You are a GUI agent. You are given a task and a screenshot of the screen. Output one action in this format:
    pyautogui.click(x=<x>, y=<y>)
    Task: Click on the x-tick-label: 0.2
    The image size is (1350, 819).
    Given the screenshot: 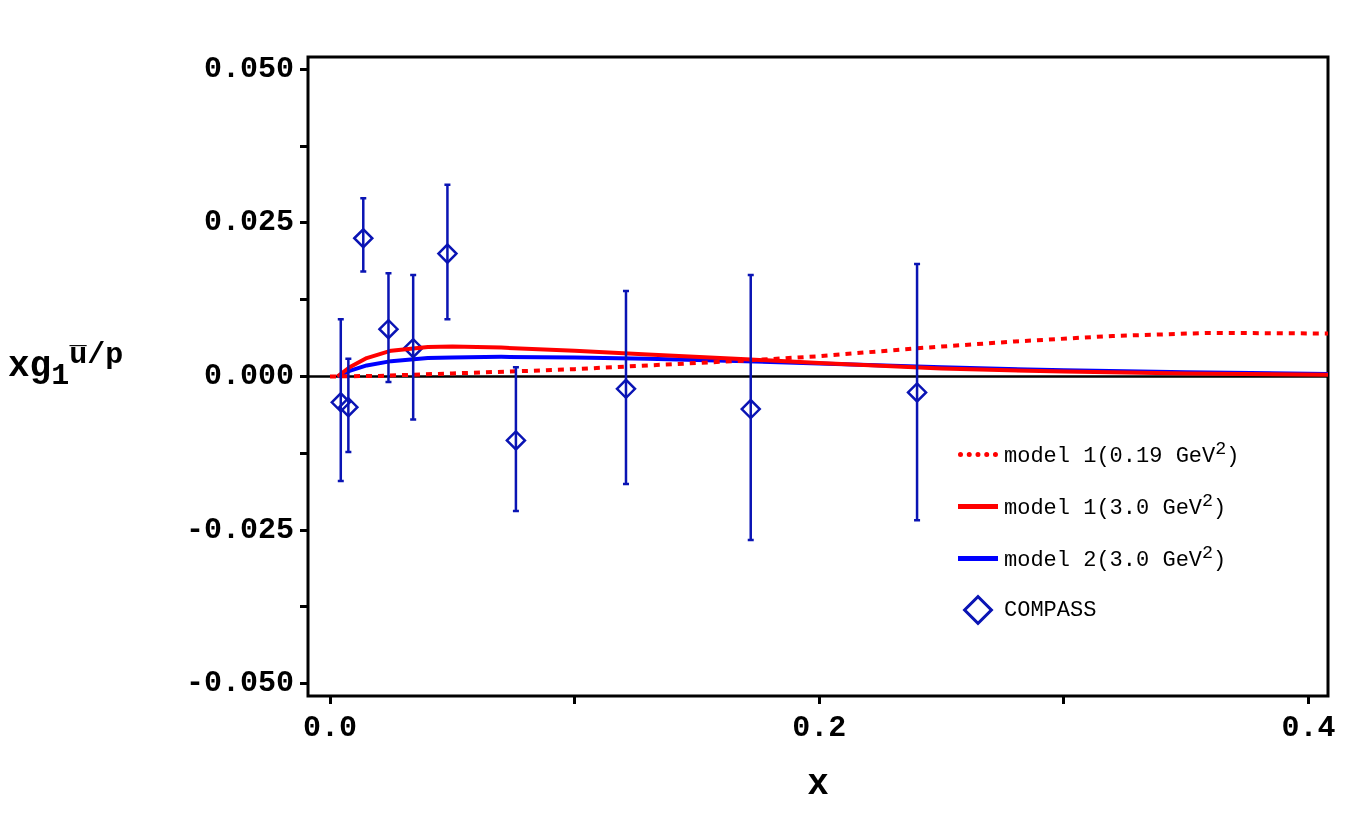 What is the action you would take?
    pyautogui.click(x=819, y=727)
    